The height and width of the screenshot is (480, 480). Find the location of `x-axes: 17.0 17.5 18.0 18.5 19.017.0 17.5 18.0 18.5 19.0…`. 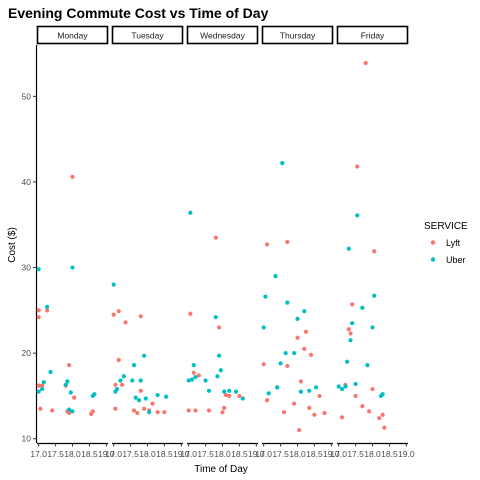

x-axes: 17.0 17.5 18.0 18.5 19.017.0 17.5 18.0 18.5 19.0… is located at coordinates (222, 450).